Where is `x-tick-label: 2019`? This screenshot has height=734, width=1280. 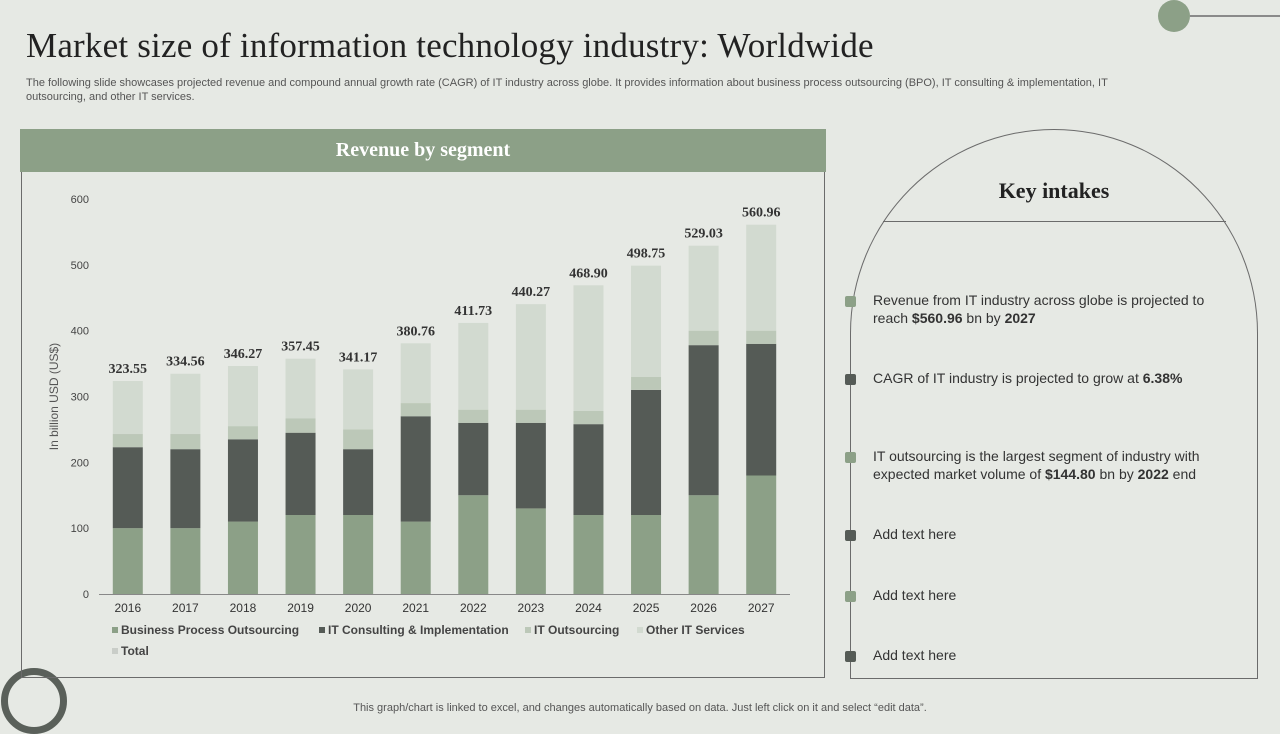
x-tick-label: 2019 is located at coordinates (300, 608).